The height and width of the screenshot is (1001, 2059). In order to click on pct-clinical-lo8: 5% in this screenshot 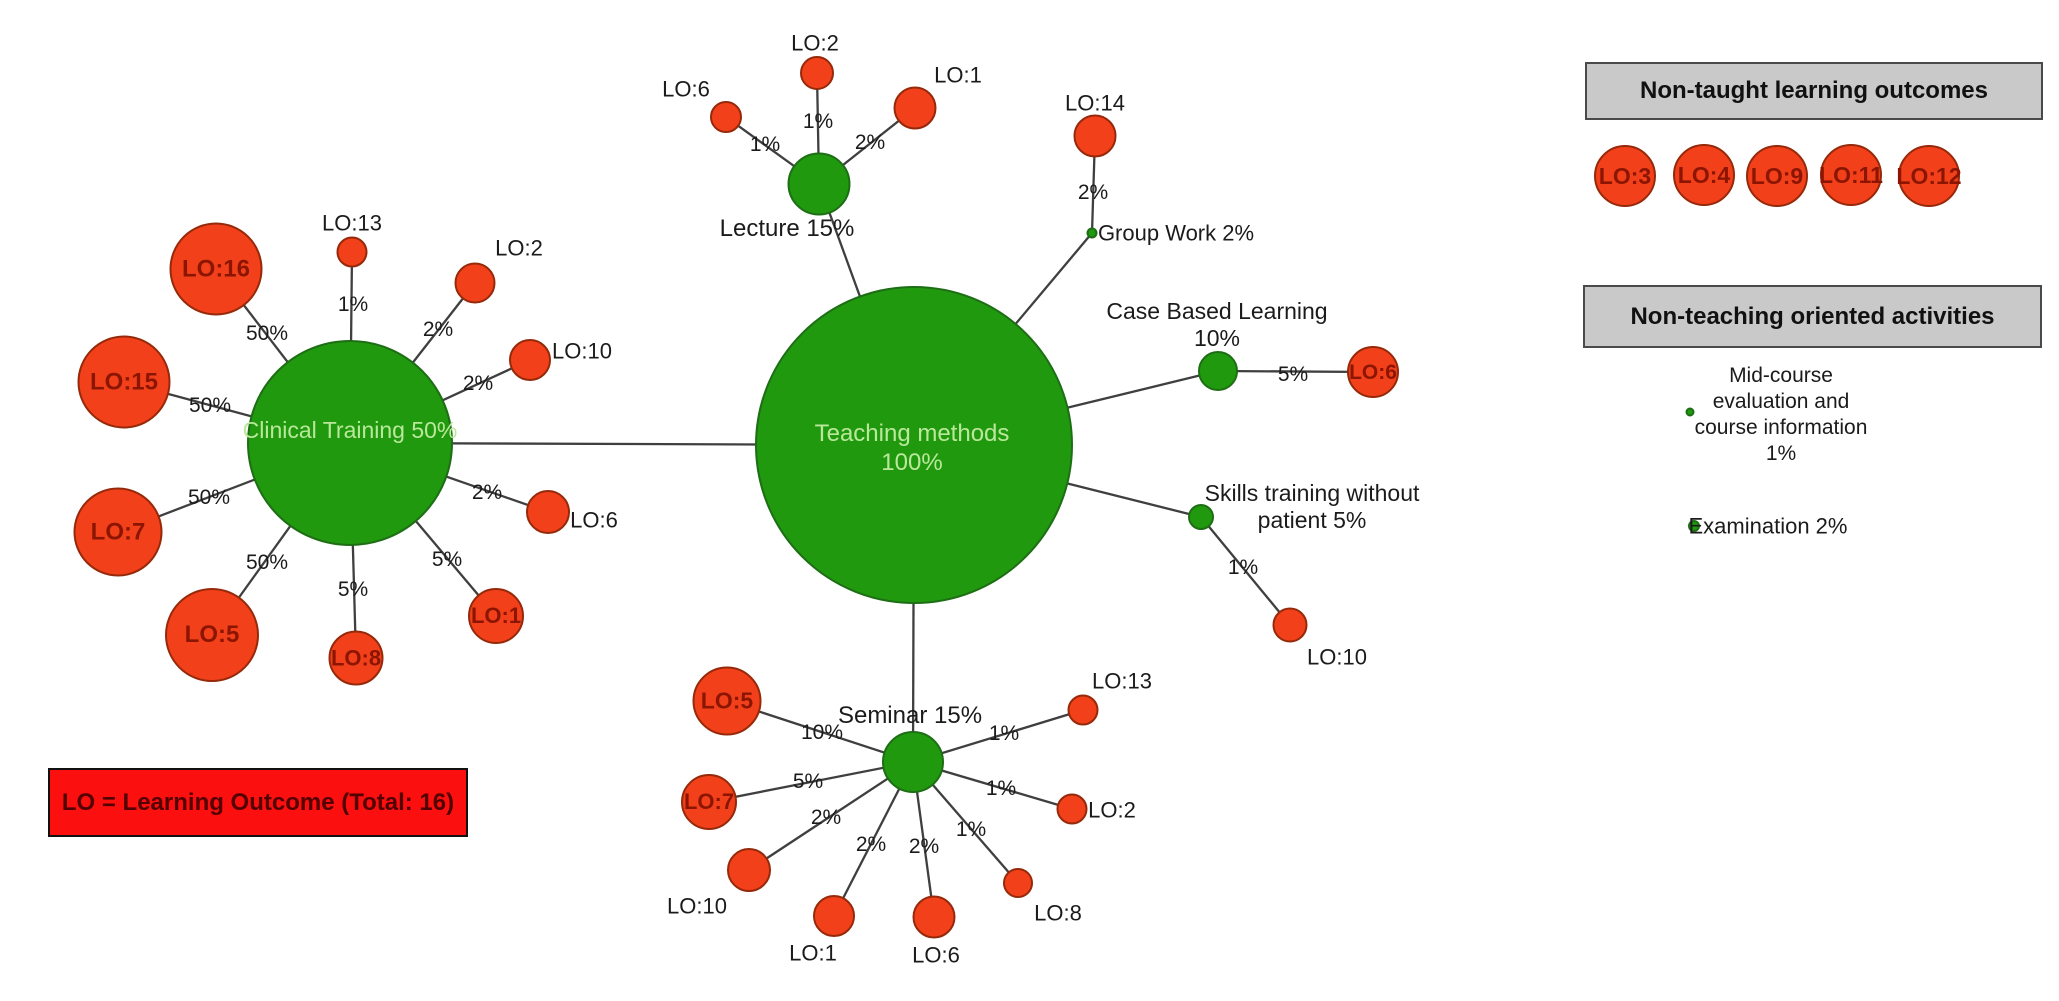, I will do `click(353, 589)`.